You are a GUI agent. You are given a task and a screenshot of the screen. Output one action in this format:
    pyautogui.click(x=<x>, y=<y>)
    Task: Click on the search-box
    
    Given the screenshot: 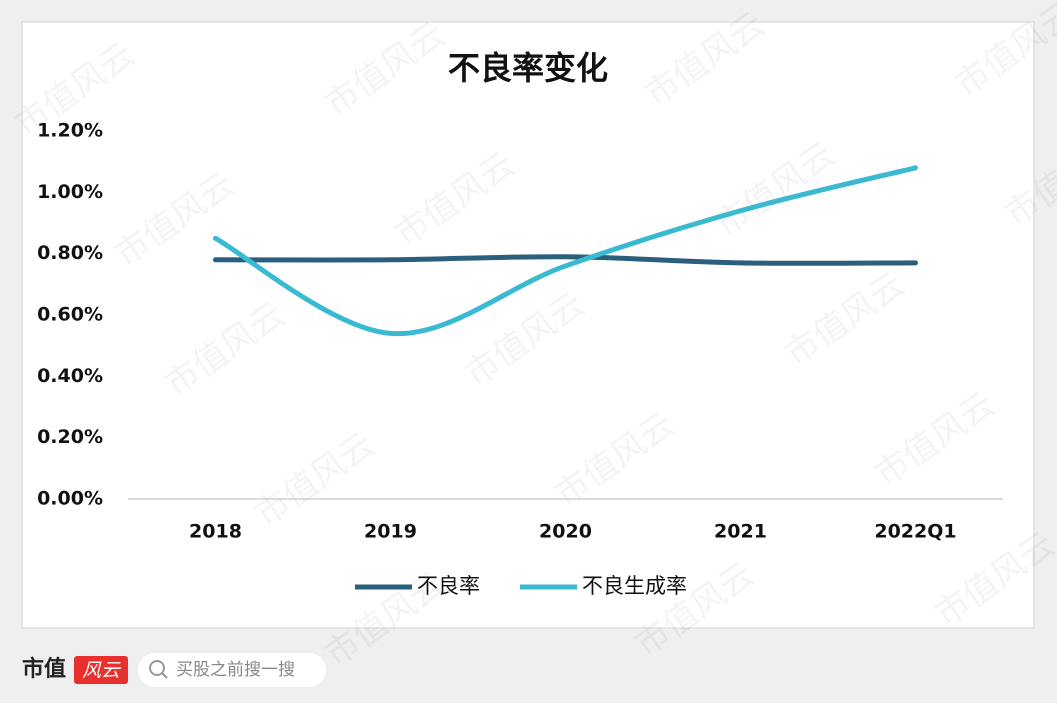 What is the action you would take?
    pyautogui.click(x=232, y=670)
    